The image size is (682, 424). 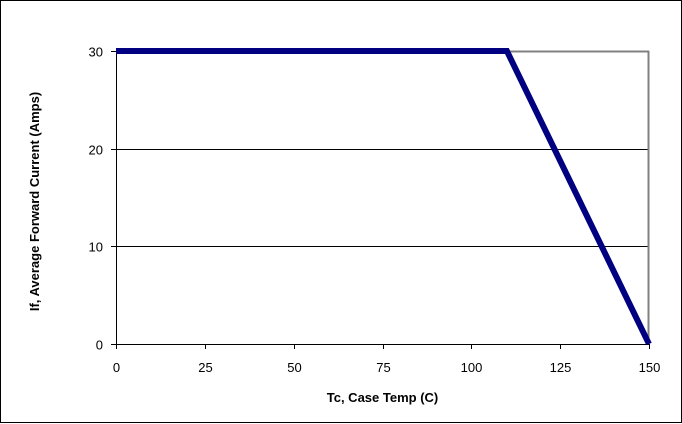 What do you see at coordinates (382, 397) in the screenshot?
I see `x-axis-title: Tc, Case Temp (C)` at bounding box center [382, 397].